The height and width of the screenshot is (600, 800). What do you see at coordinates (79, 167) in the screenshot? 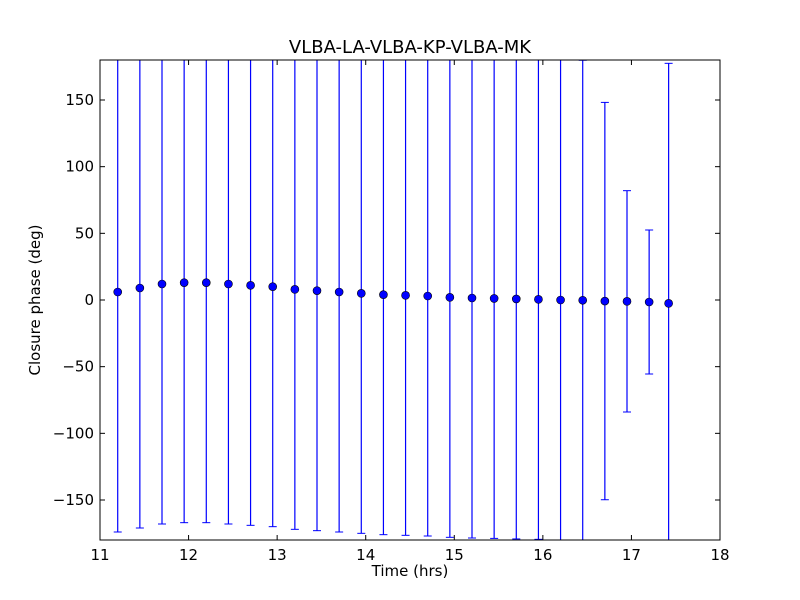
I see `y-tick-label: 100` at bounding box center [79, 167].